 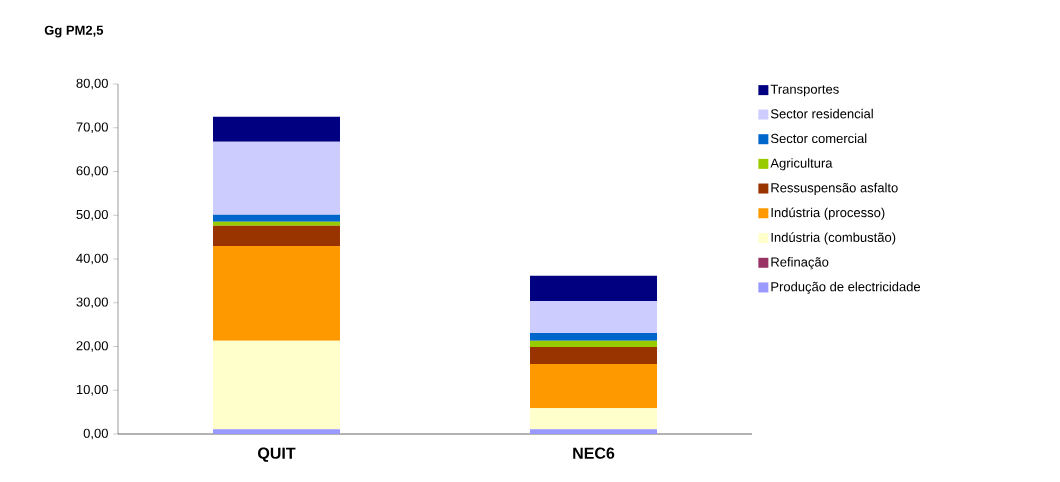 I want to click on legend-label: Transportes, so click(x=804, y=90).